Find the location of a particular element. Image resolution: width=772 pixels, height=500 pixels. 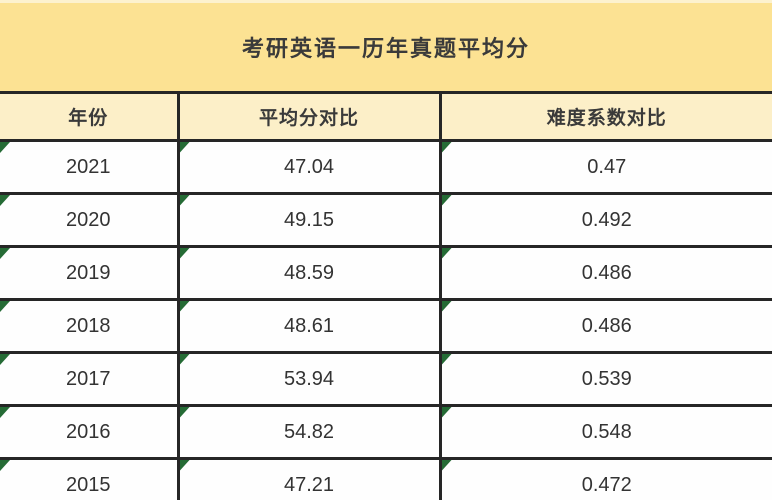

table-cell-average: 47.21 is located at coordinates (309, 478).